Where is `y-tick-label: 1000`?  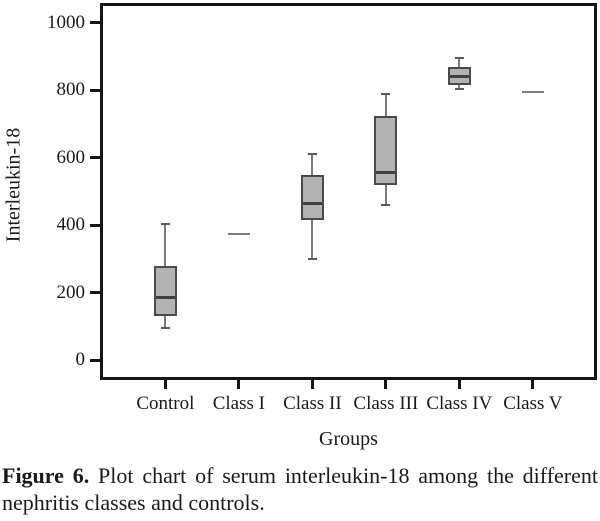
y-tick-label: 1000 is located at coordinates (66, 22).